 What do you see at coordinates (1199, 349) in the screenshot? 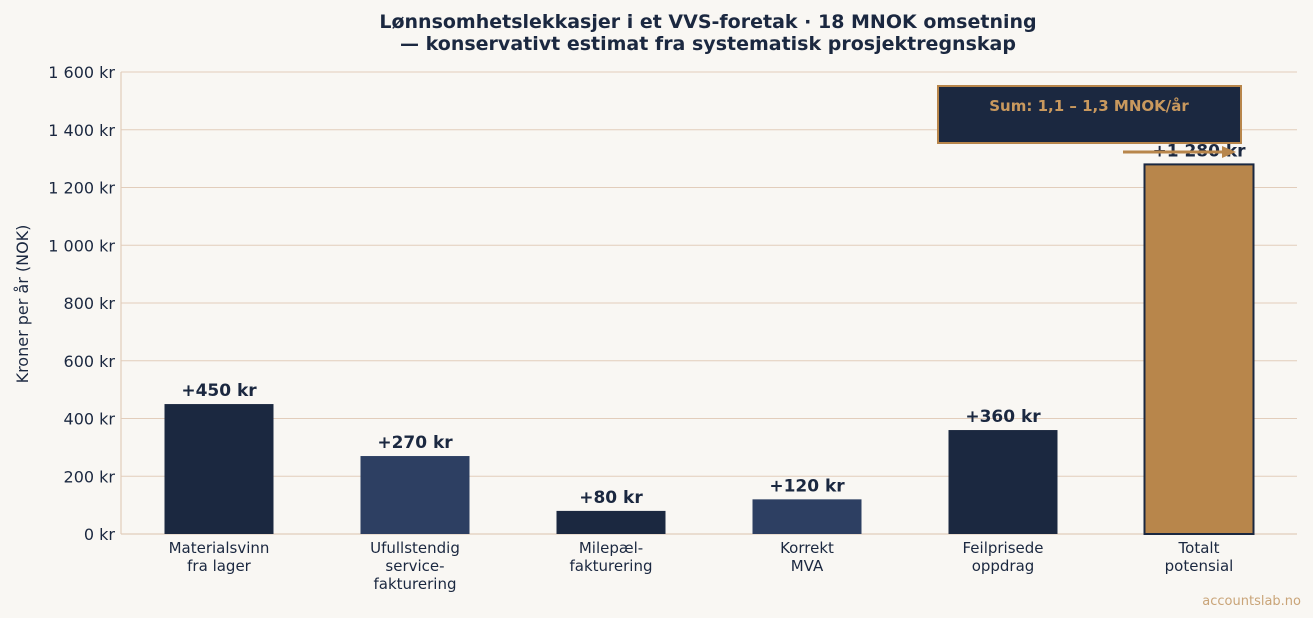
I see `bar-total` at bounding box center [1199, 349].